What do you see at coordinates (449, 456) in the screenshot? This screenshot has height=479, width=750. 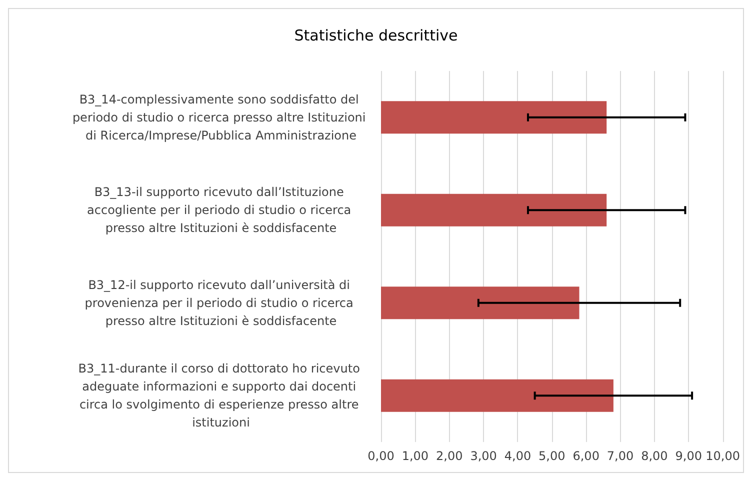 I see `x-tick-label: 2,00` at bounding box center [449, 456].